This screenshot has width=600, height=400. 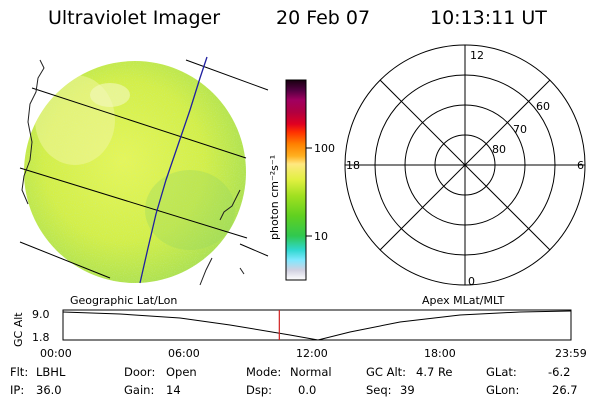 I want to click on glon-value: 26.7, so click(x=565, y=390).